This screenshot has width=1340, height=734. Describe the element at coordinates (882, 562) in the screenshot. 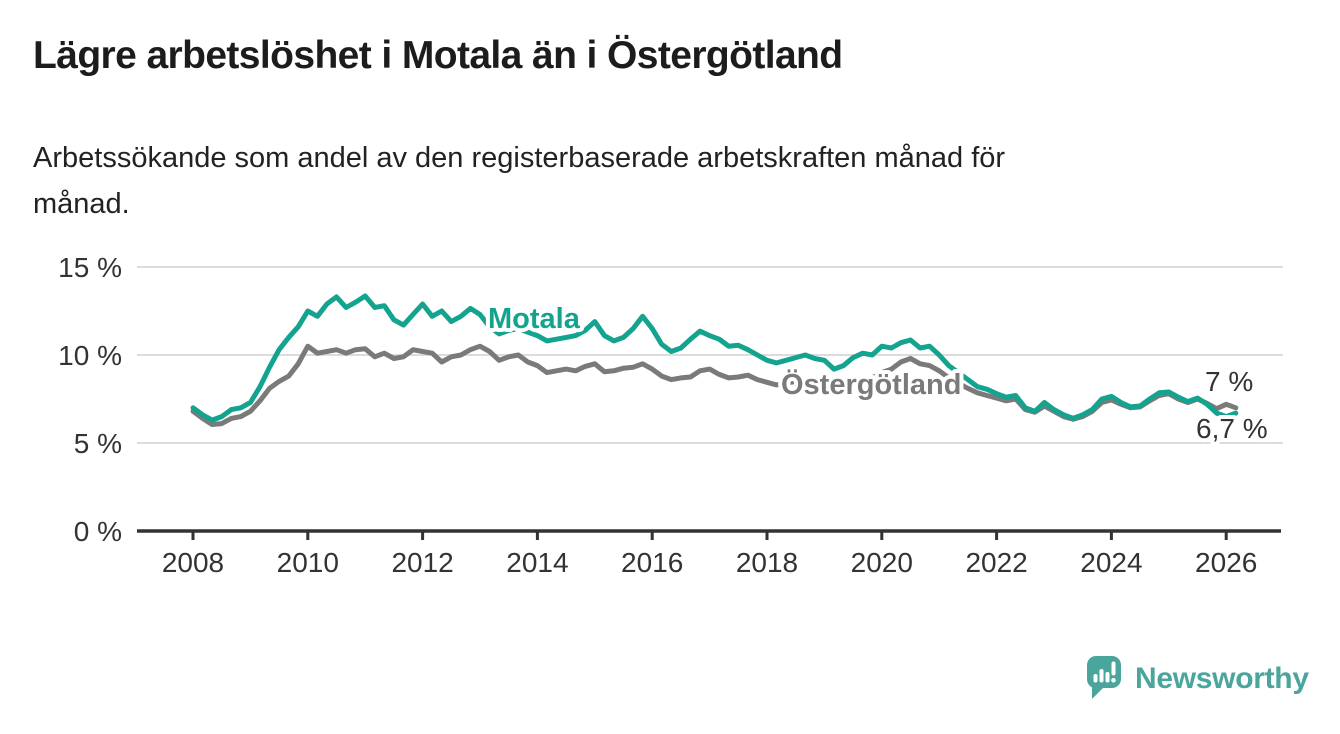

I see `x-axis-tick-label: 2020` at that location.